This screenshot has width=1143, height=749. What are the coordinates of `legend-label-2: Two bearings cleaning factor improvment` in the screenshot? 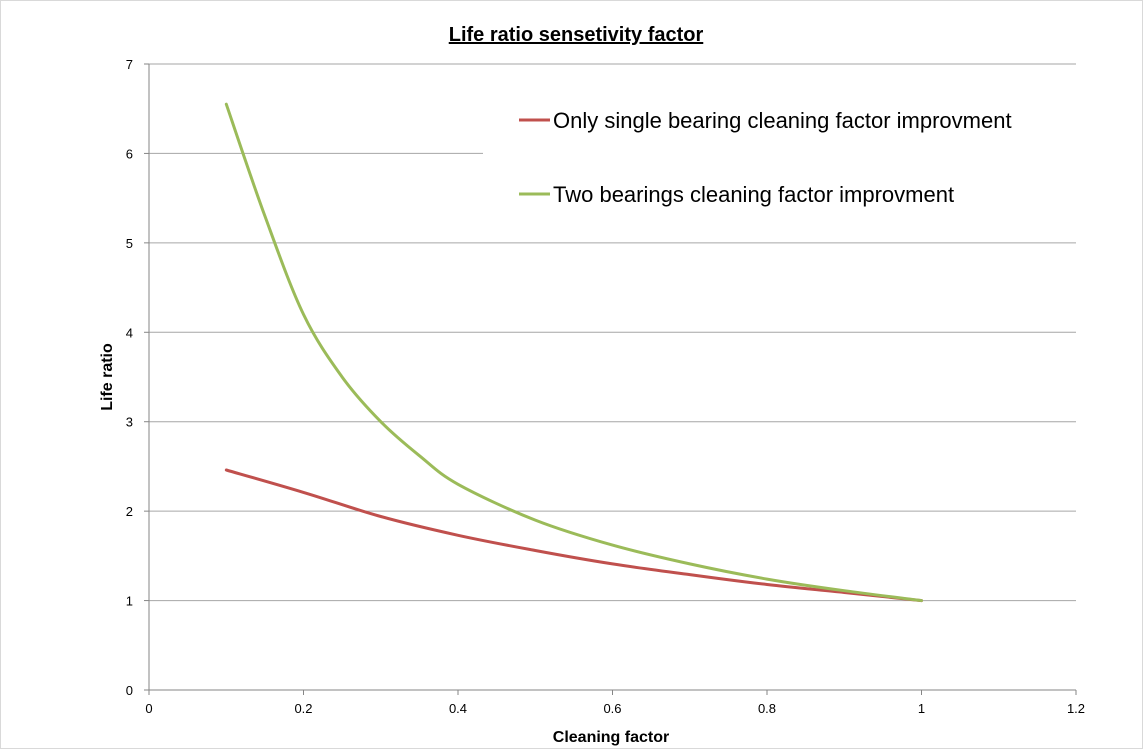 It's located at (753, 194).